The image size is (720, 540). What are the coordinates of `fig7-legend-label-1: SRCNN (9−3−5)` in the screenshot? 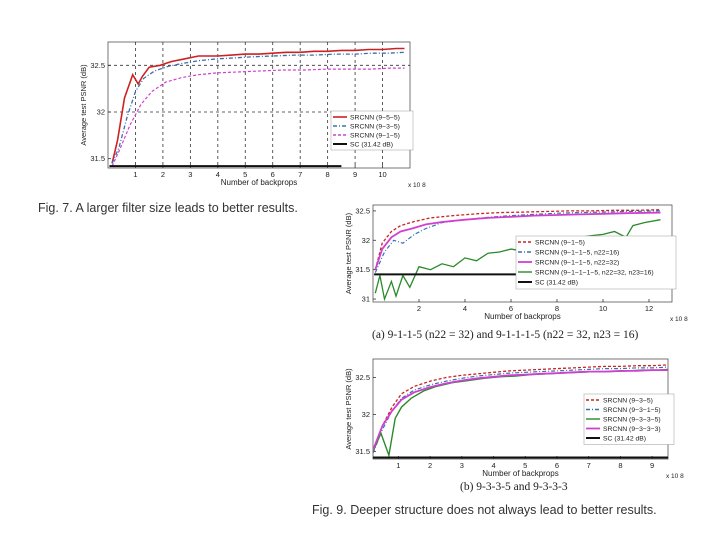 It's located at (375, 127).